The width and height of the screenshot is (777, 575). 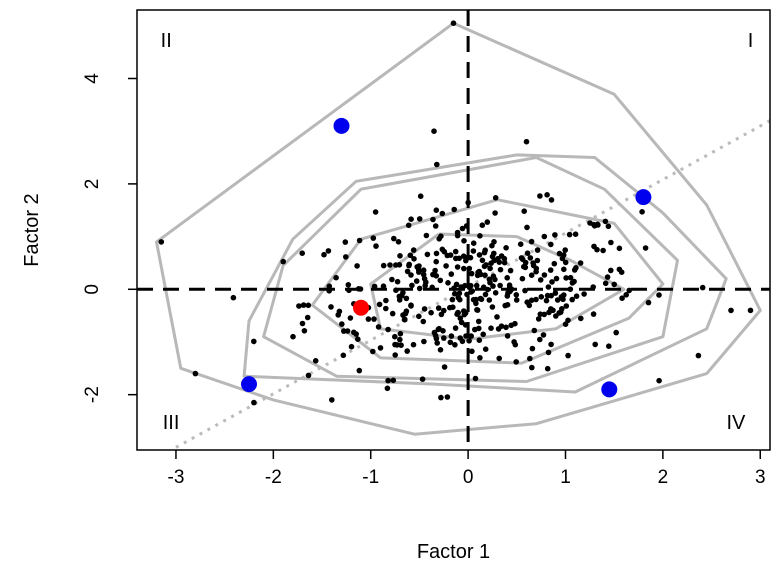 I want to click on x-tick-label: 0, so click(x=468, y=477).